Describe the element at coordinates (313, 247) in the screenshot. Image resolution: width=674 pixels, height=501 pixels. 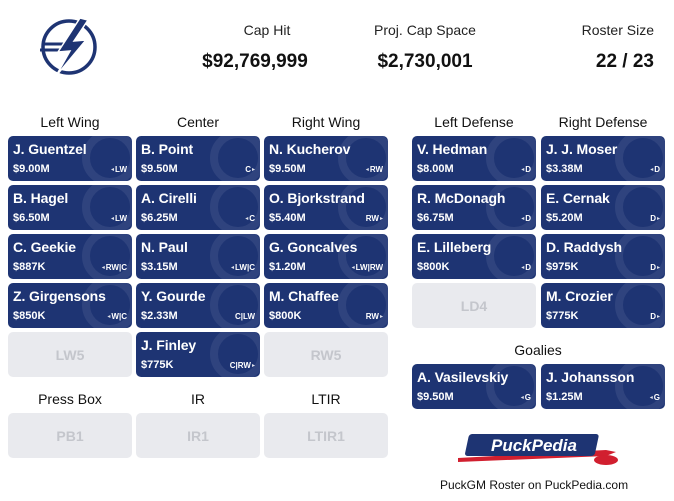
I see `player-name: G. Goncalves` at that location.